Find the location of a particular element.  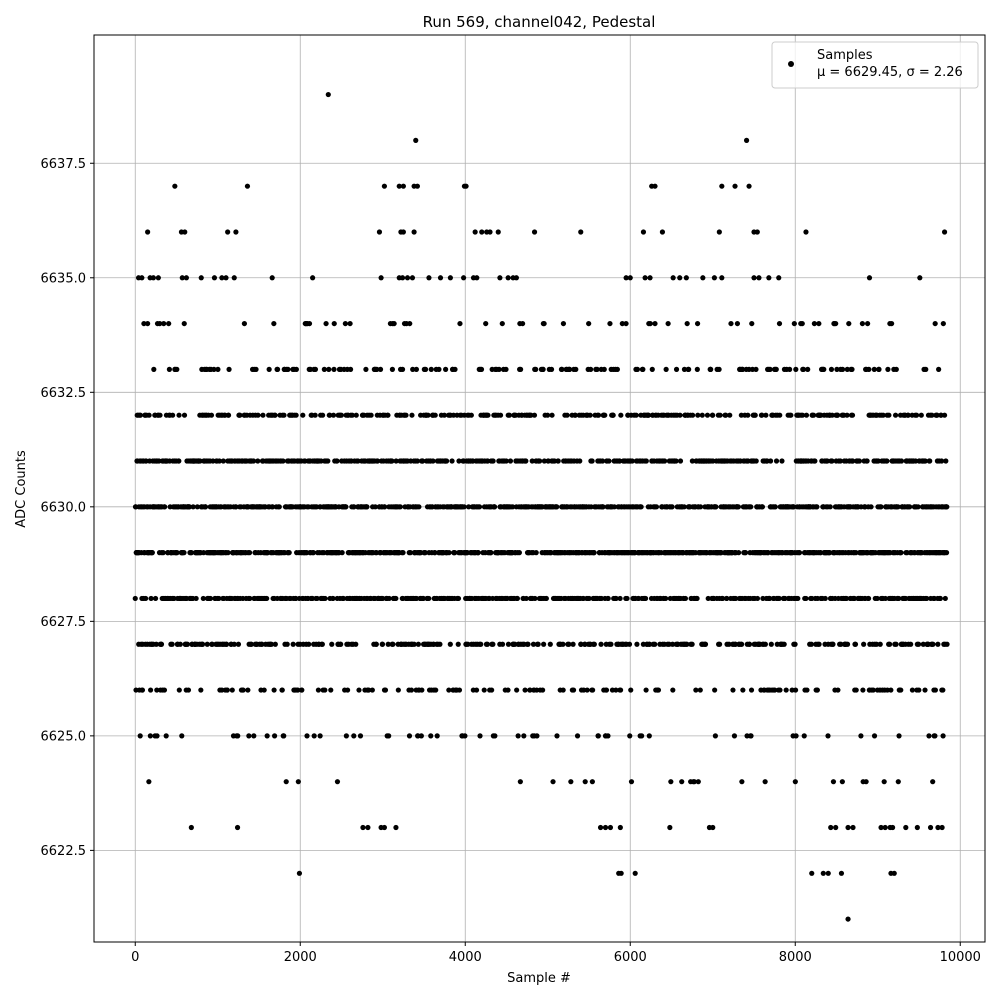

chart-title: Run 569, channel042, Pedestal is located at coordinates (539, 22).